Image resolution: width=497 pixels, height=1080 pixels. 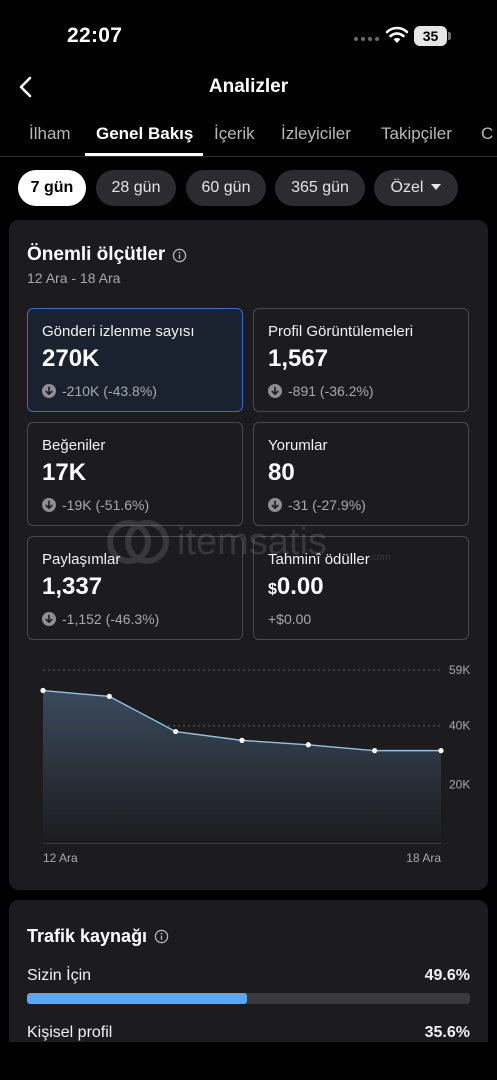 What do you see at coordinates (87, 936) in the screenshot?
I see `traffic-title: Trafik kaynağı` at bounding box center [87, 936].